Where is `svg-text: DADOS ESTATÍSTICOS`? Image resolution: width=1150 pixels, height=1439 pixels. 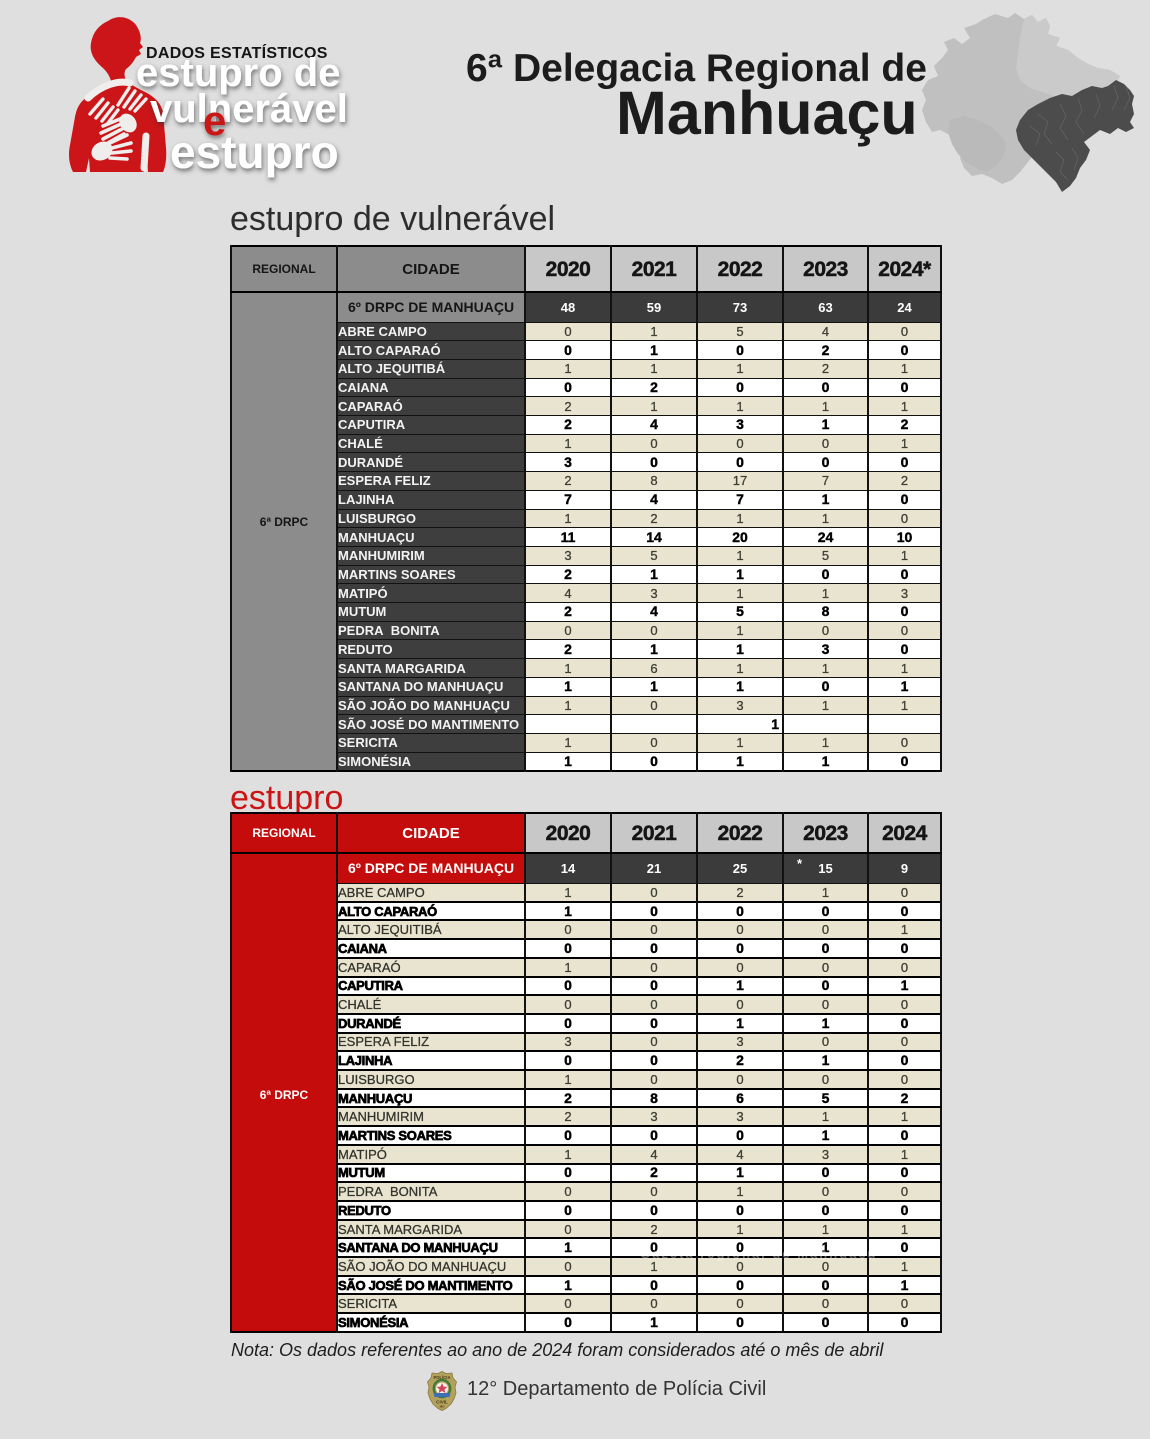
svg-text: DADOS ESTATÍSTICOS is located at coordinates (237, 52).